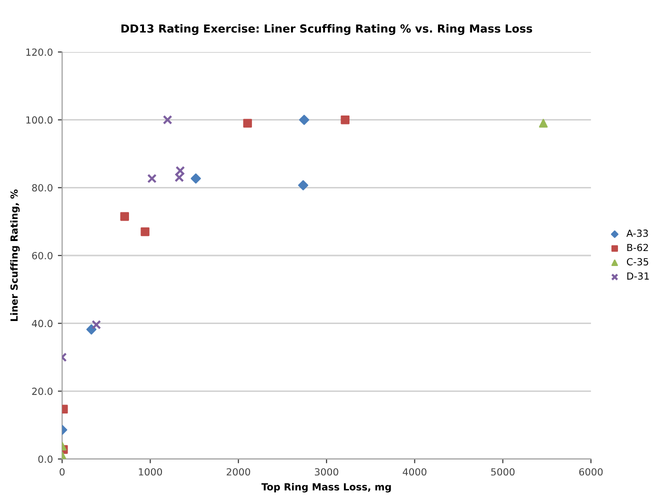 This screenshot has width=661, height=500. Describe the element at coordinates (150, 472) in the screenshot. I see `x-tick-label: 1000` at that location.